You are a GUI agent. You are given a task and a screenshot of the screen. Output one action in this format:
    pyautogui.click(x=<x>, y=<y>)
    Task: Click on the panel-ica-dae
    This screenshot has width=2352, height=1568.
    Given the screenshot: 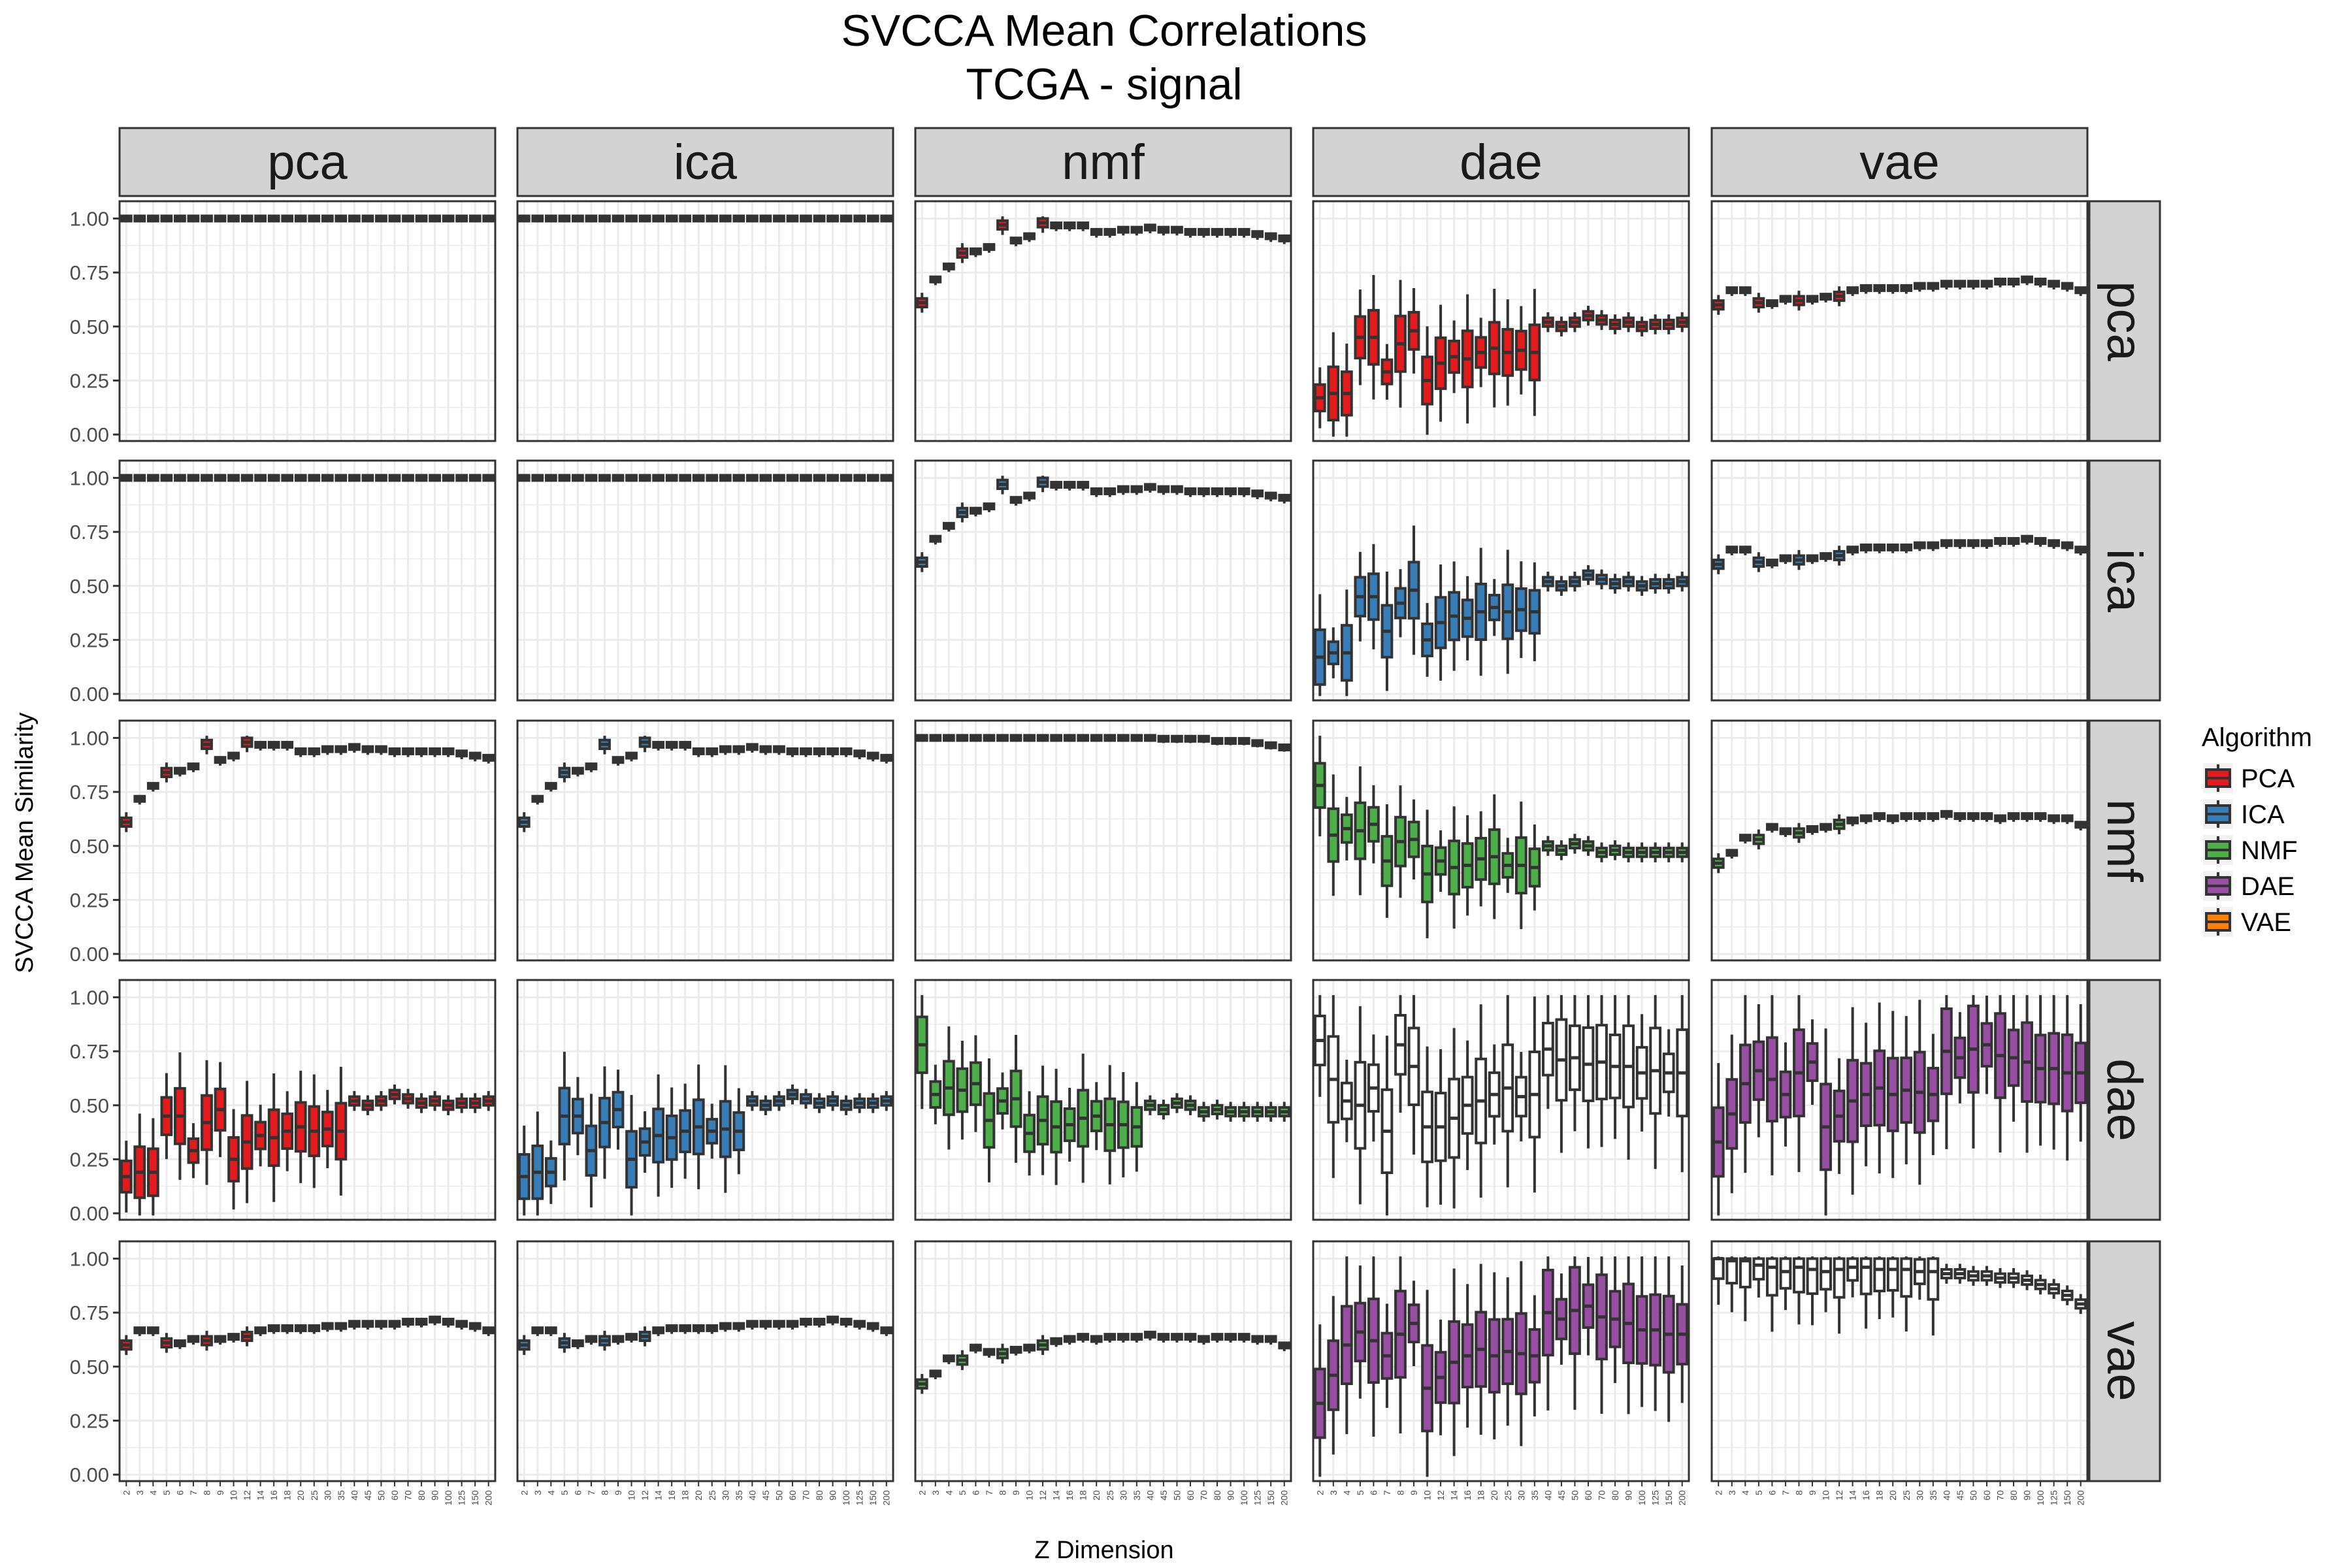 What is the action you would take?
    pyautogui.click(x=1501, y=580)
    